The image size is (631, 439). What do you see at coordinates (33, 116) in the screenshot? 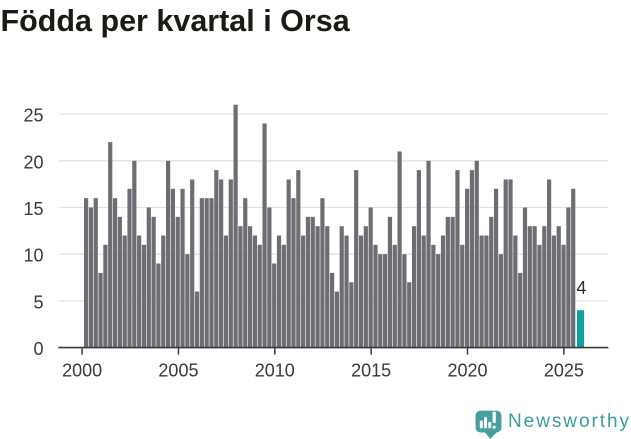
I see `svg-text: 25` at bounding box center [33, 116].